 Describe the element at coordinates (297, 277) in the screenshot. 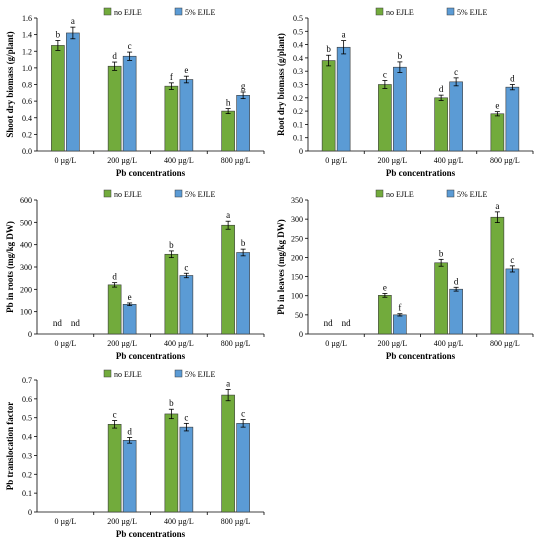

I see `y-tick-label: 150` at that location.